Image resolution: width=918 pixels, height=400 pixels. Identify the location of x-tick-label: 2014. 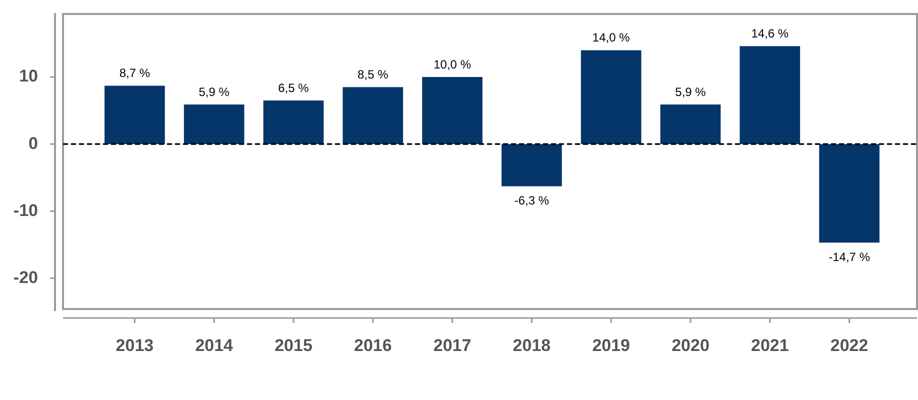
(214, 345).